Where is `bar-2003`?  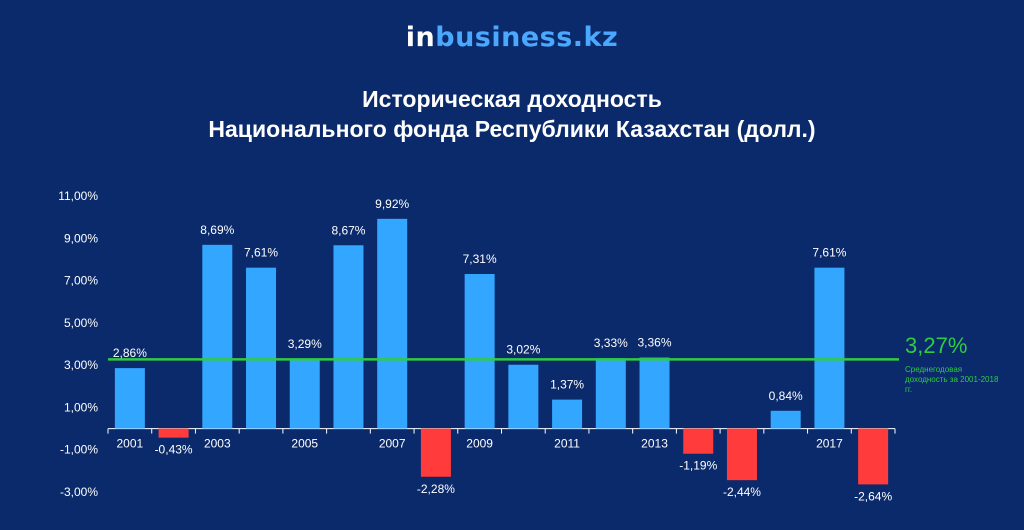 bar-2003 is located at coordinates (217, 336).